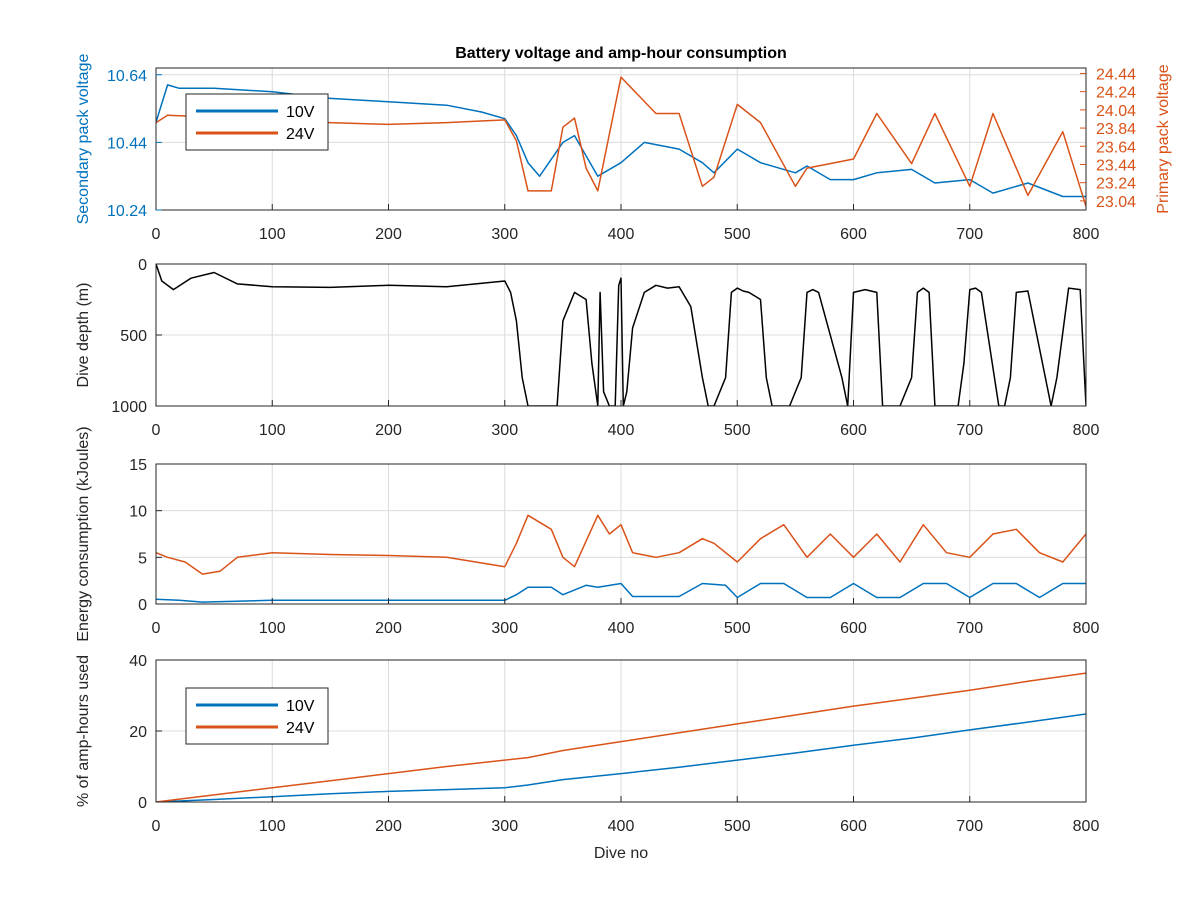 This screenshot has width=1200, height=900. What do you see at coordinates (138, 732) in the screenshot?
I see `y-tick-label: 20` at bounding box center [138, 732].